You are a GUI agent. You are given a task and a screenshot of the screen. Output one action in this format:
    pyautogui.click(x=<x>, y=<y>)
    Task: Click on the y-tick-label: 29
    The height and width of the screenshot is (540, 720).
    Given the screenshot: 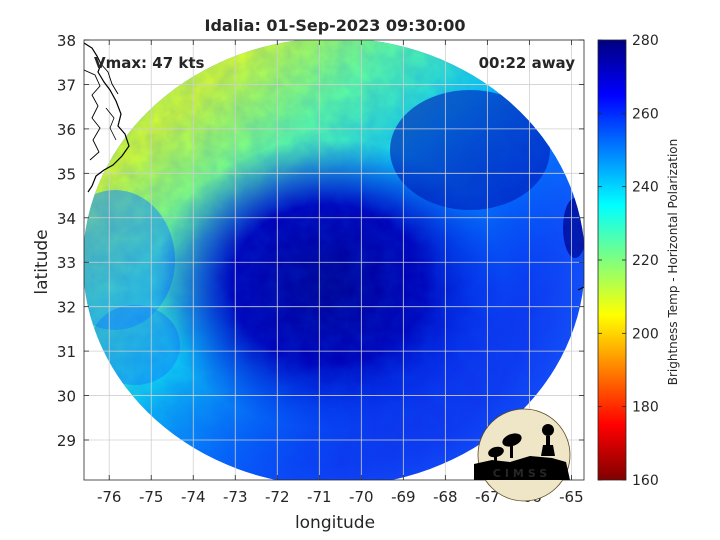 What is the action you would take?
    pyautogui.click(x=66, y=441)
    